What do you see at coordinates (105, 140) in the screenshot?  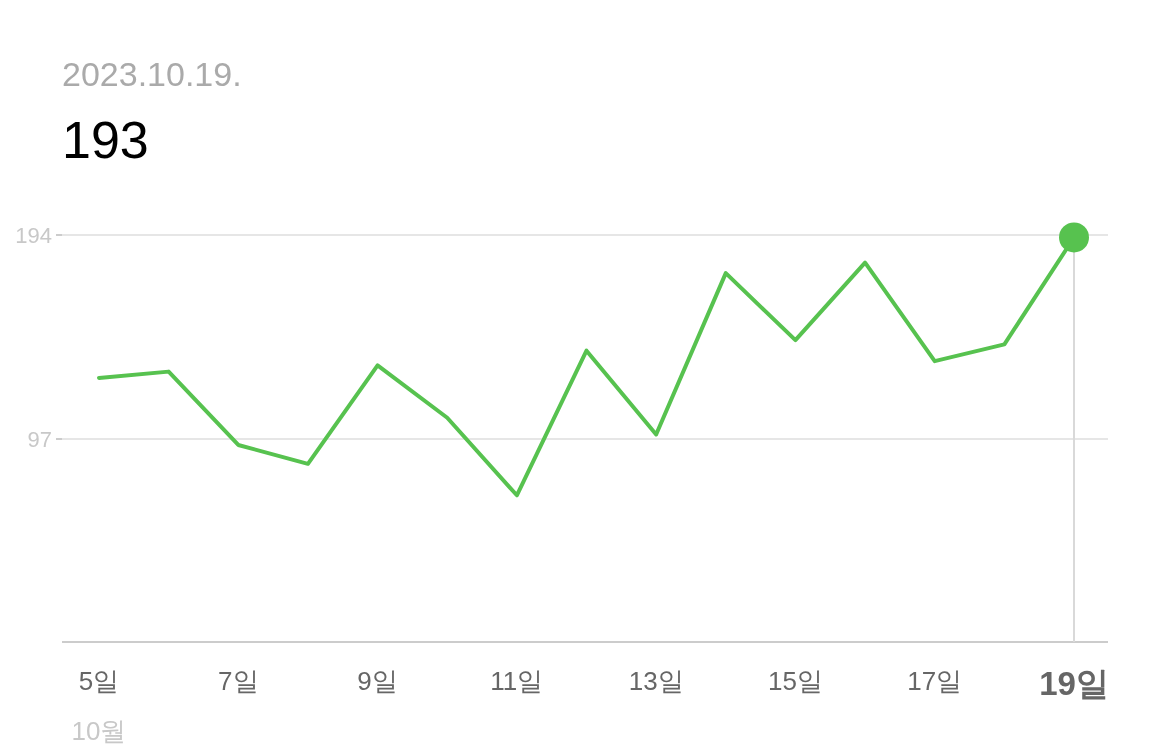 I see `chart-subtitle: 193` at bounding box center [105, 140].